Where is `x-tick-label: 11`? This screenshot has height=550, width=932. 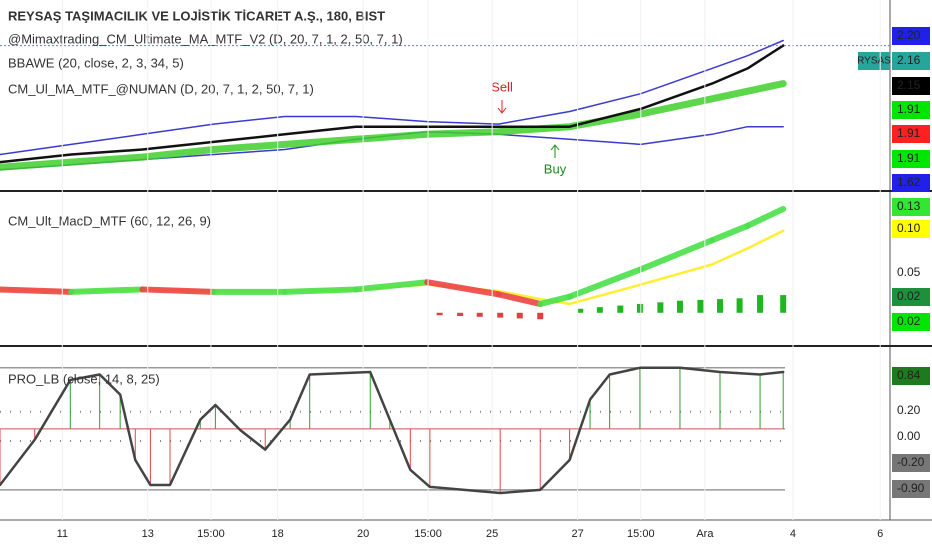
x-tick-label: 11 is located at coordinates (62, 534).